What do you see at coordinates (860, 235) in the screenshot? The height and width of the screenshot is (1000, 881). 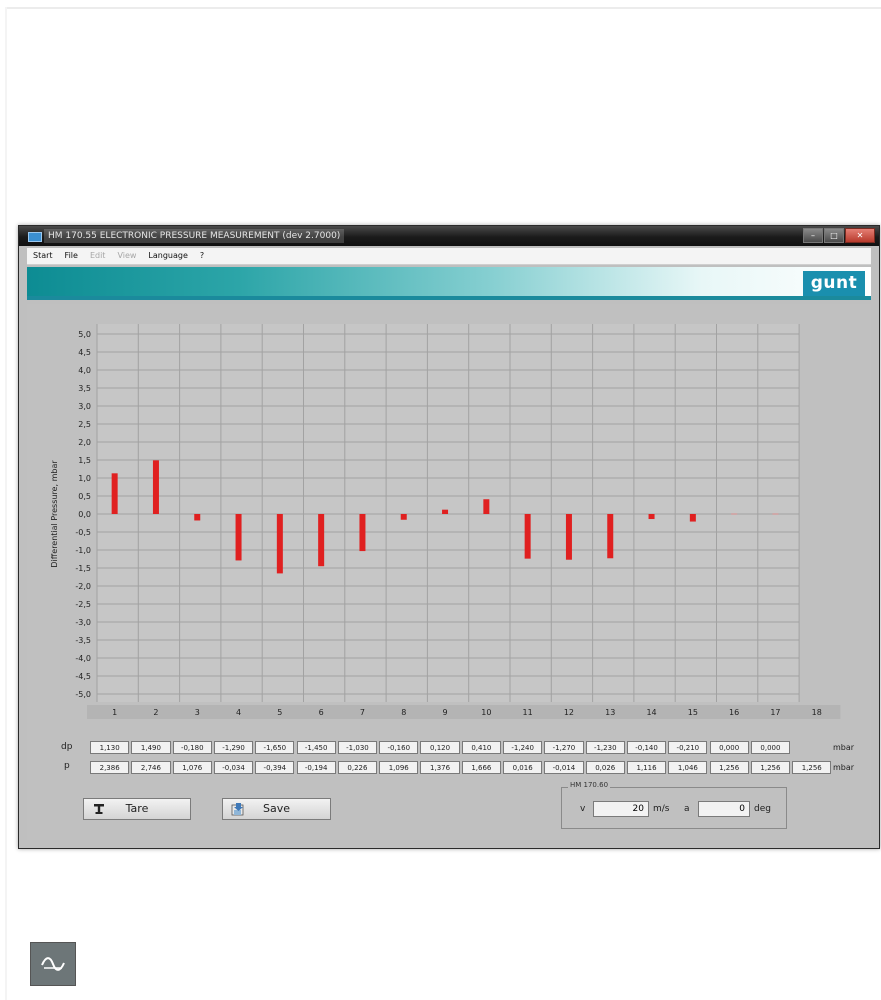 I see `close-button: ✕` at bounding box center [860, 235].